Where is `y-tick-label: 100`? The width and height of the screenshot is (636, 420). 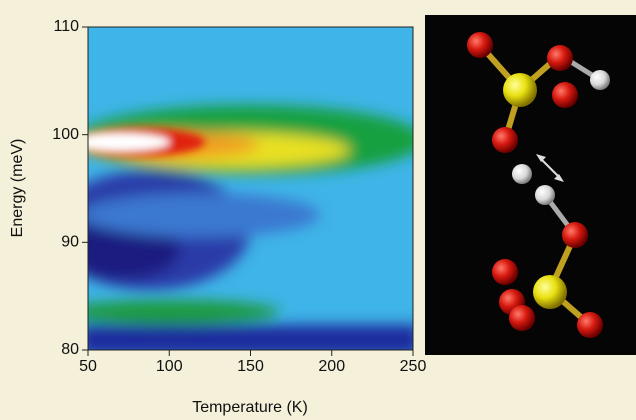 y-tick-label: 100 is located at coordinates (65, 134).